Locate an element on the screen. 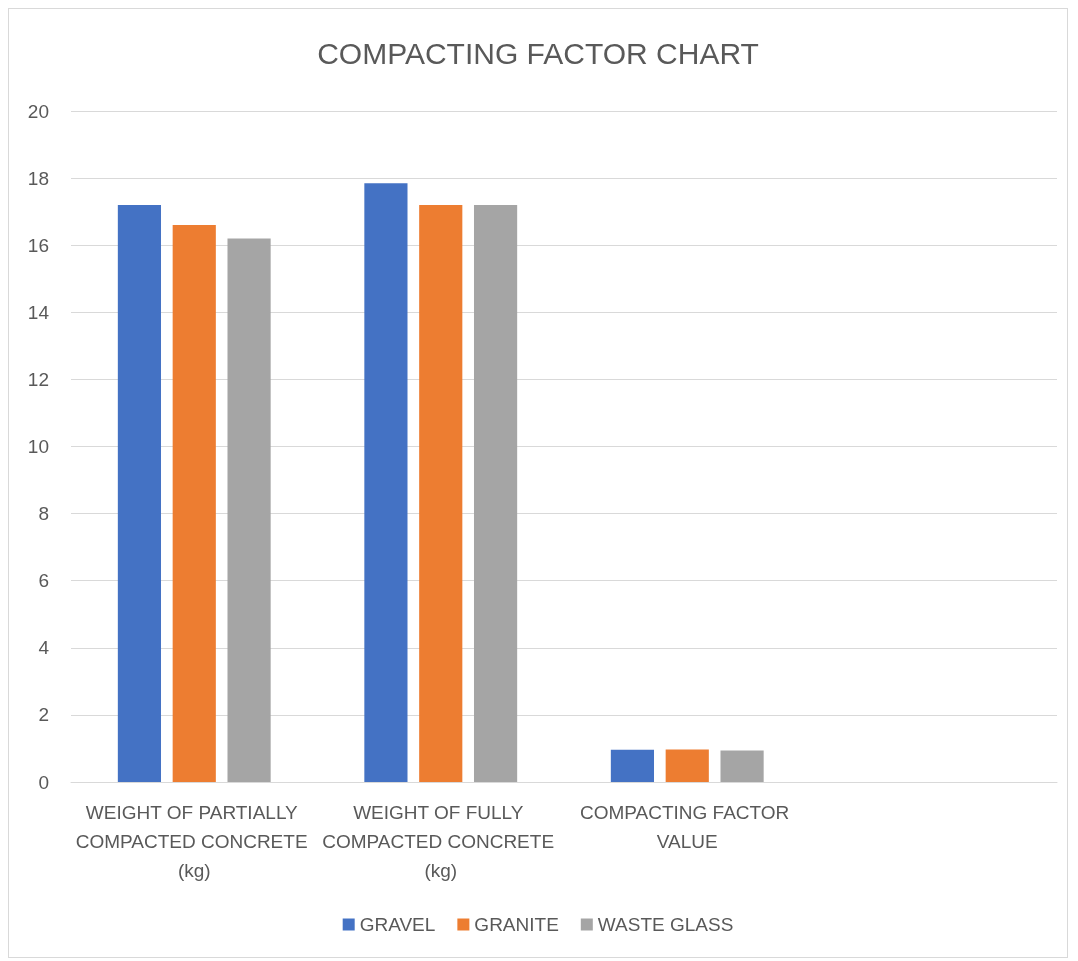 The width and height of the screenshot is (1078, 961). x-tick-label: COMPACTING FACTOR VALUE is located at coordinates (687, 827).